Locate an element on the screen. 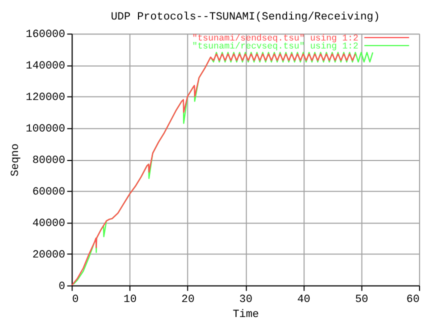 The image size is (432, 328). x-tick-label: 20 is located at coordinates (188, 300).